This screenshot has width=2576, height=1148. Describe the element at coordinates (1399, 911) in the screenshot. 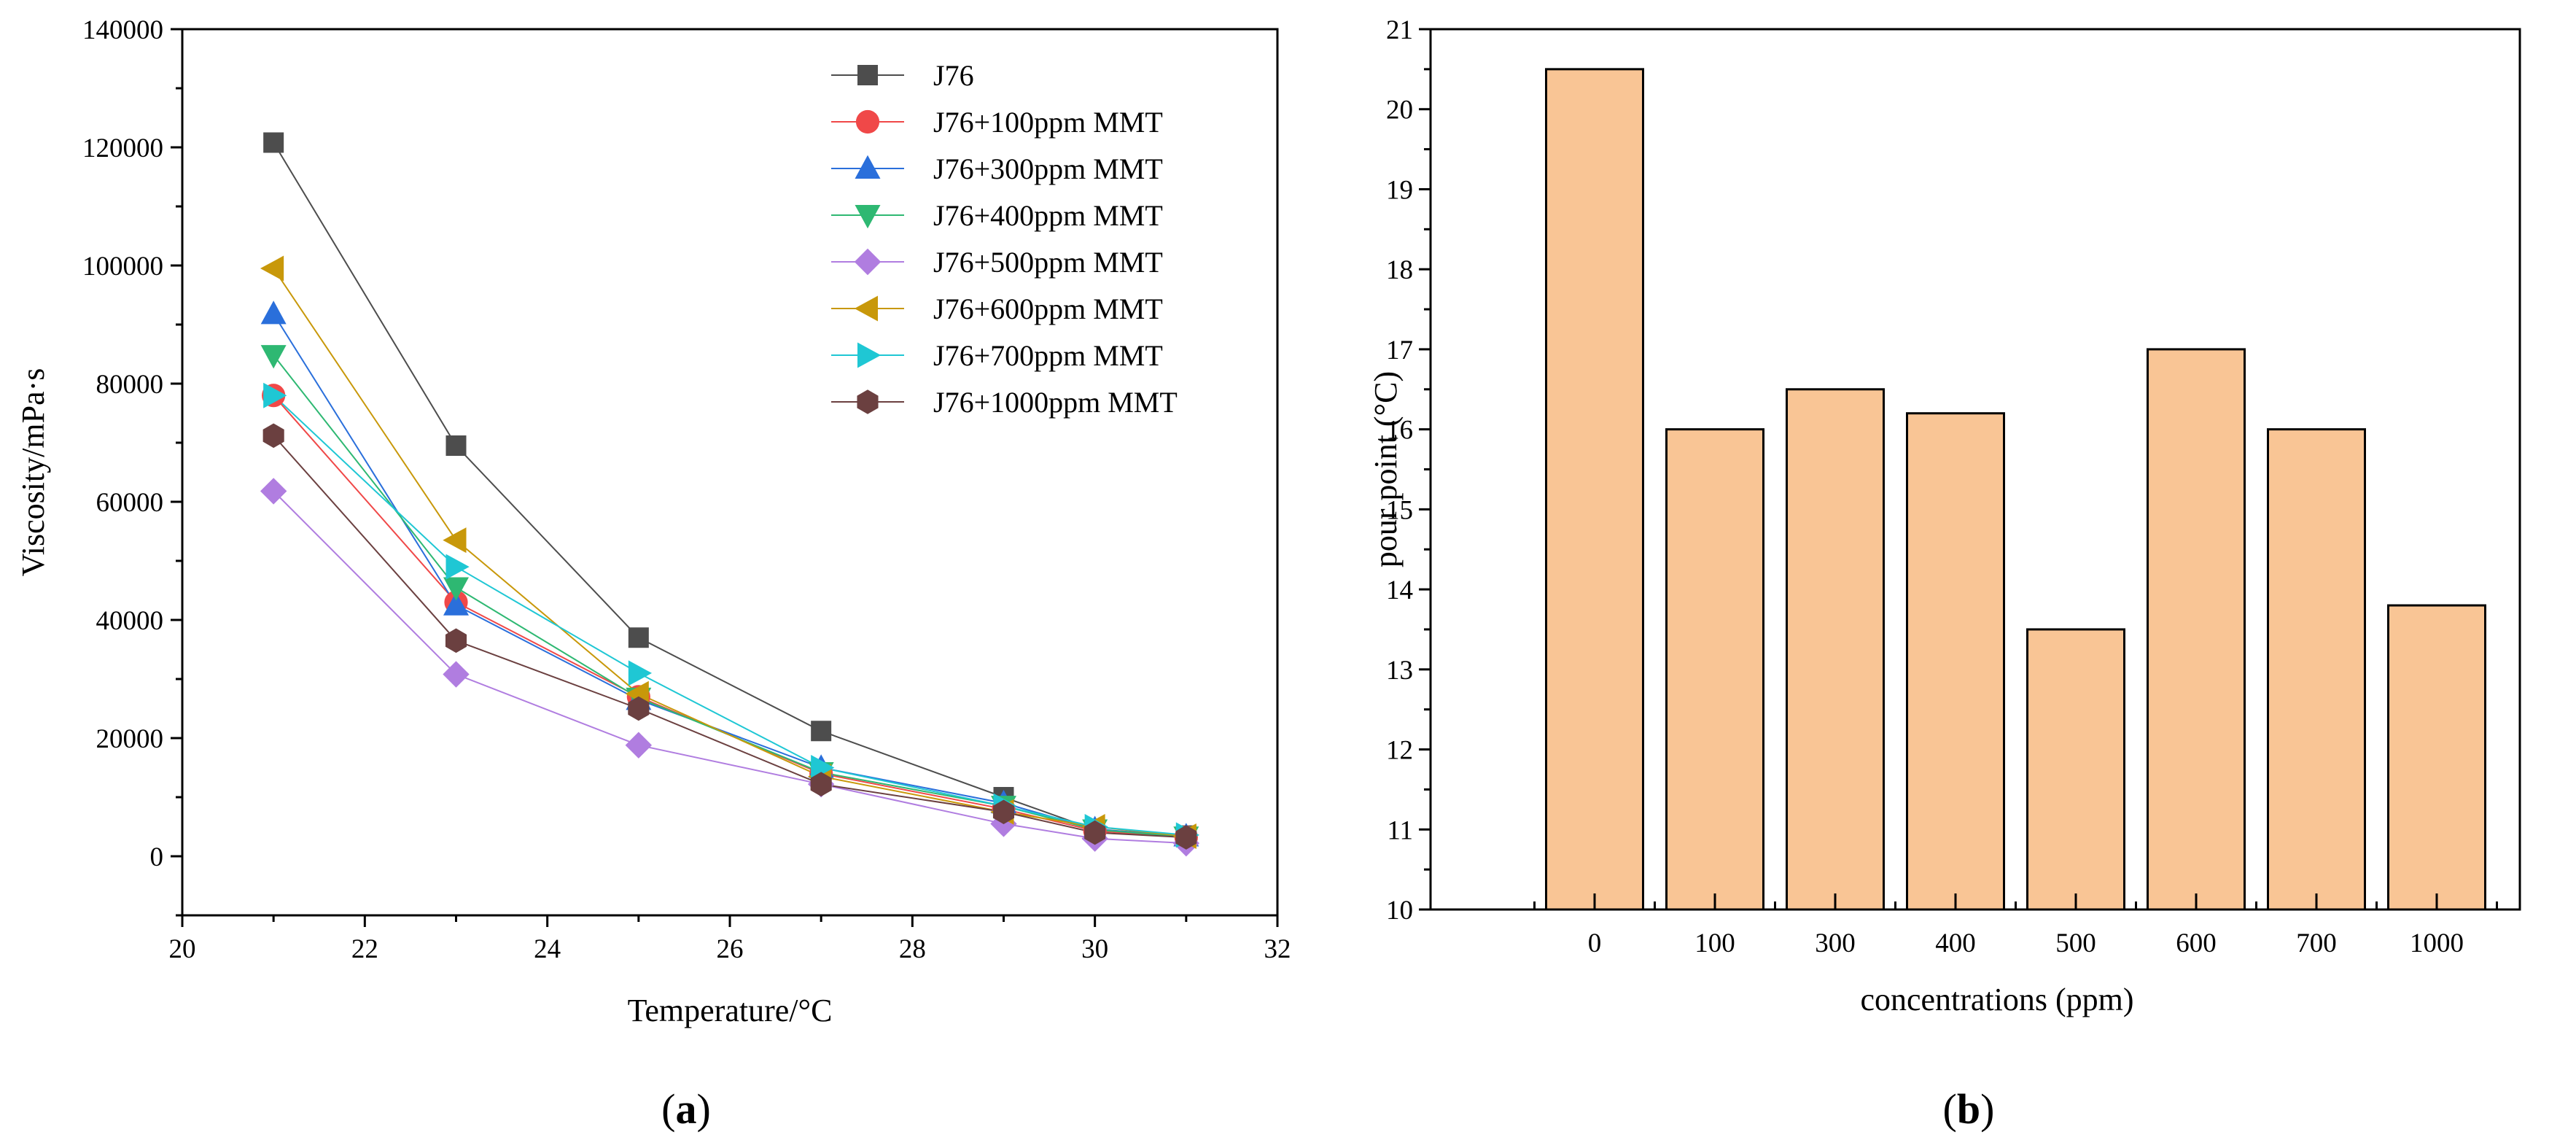

I see `chart-b-y-tick-label: 10` at that location.